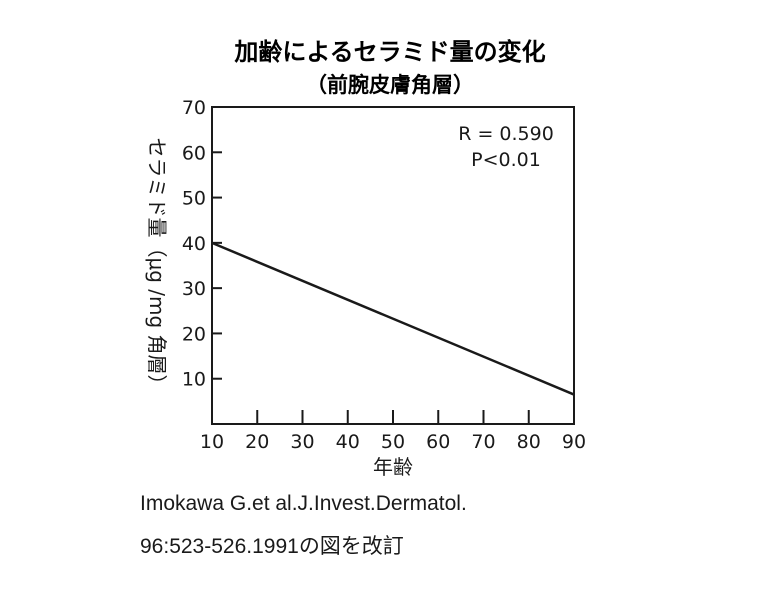 Image resolution: width=769 pixels, height=590 pixels. What do you see at coordinates (483, 442) in the screenshot?
I see `x-tick-label-70: 70` at bounding box center [483, 442].